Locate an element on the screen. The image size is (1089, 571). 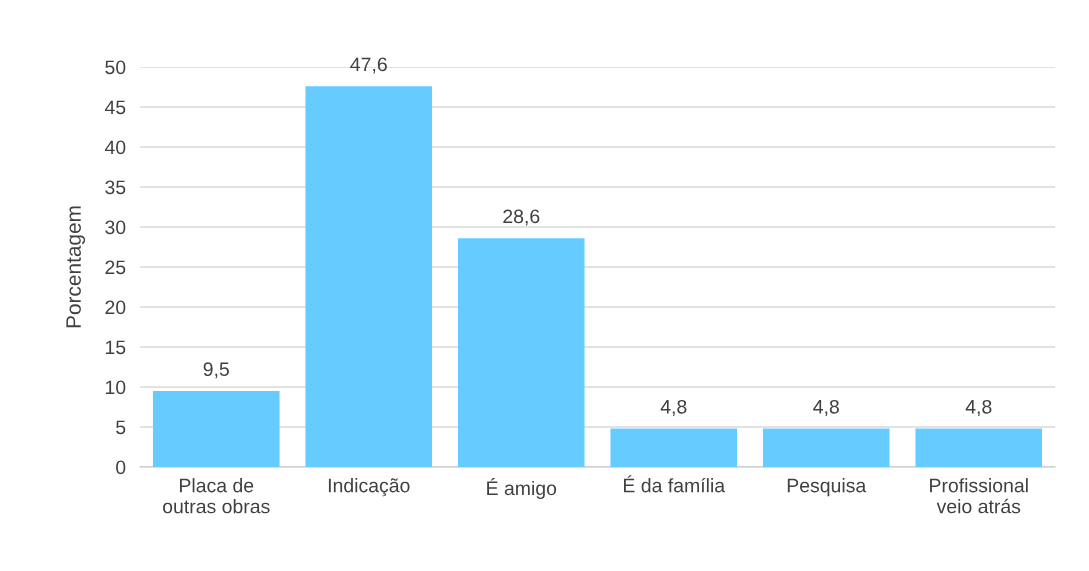
y-tick-label: 10 is located at coordinates (115, 387).